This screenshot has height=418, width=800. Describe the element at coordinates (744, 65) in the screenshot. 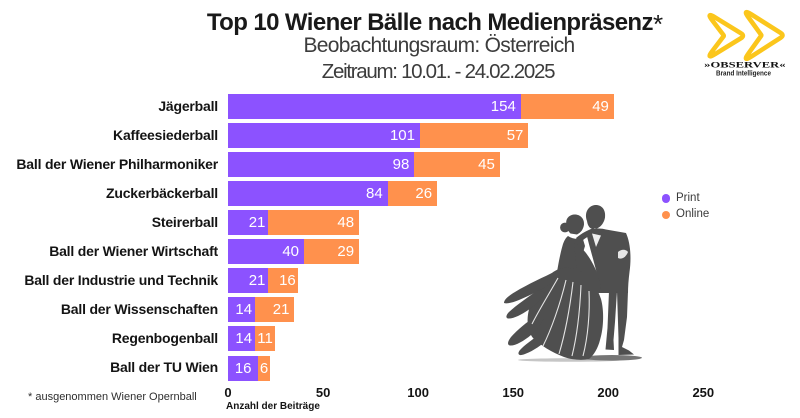

I see `svg-text: »OBSERVER«` at that location.